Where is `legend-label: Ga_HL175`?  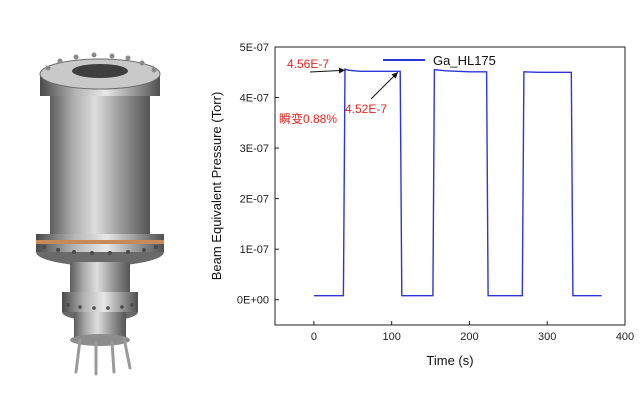
legend-label: Ga_HL175 is located at coordinates (464, 60).